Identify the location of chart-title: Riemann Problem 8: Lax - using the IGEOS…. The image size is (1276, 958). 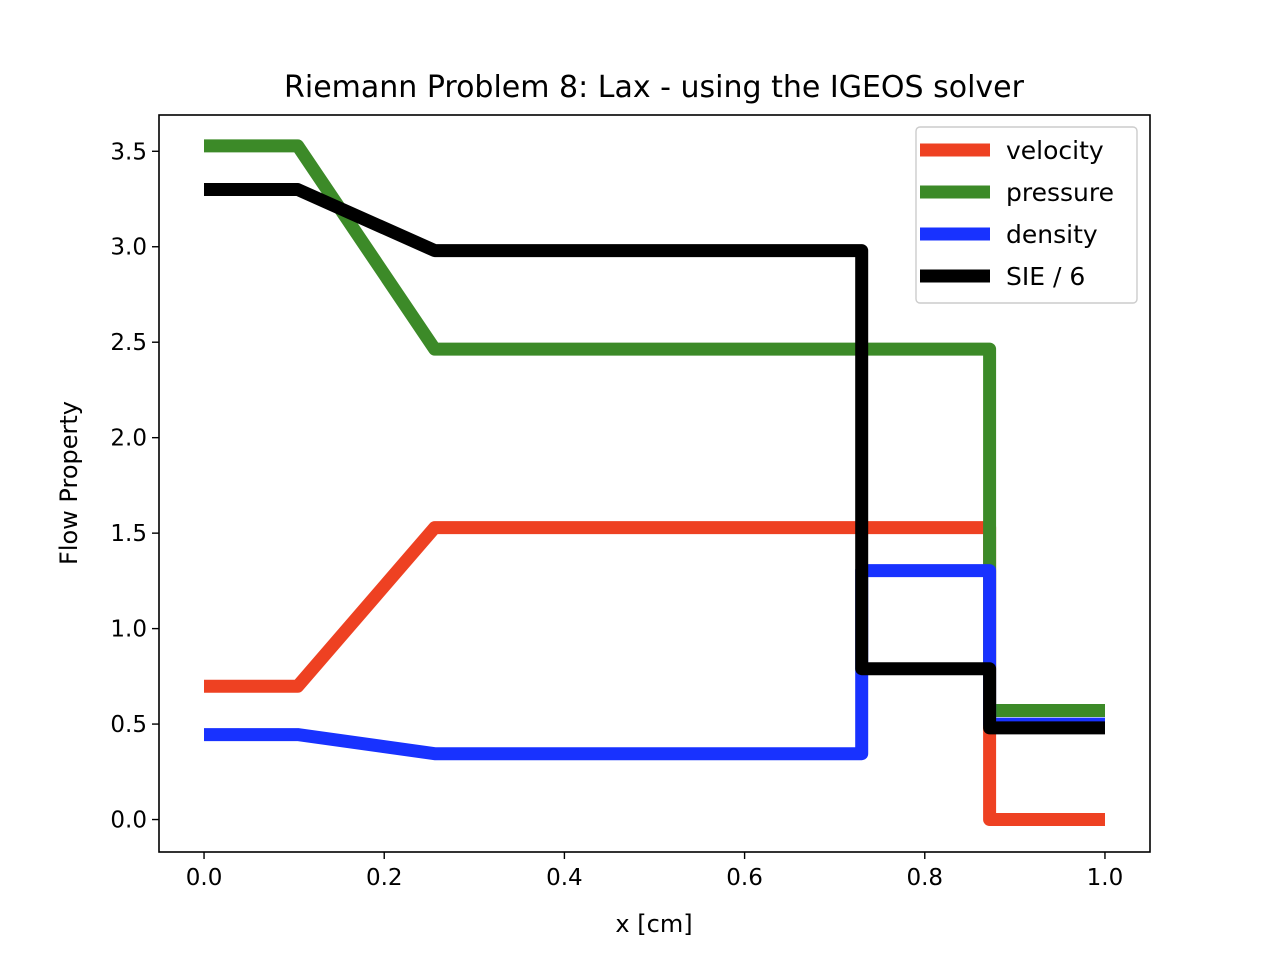
(654, 87).